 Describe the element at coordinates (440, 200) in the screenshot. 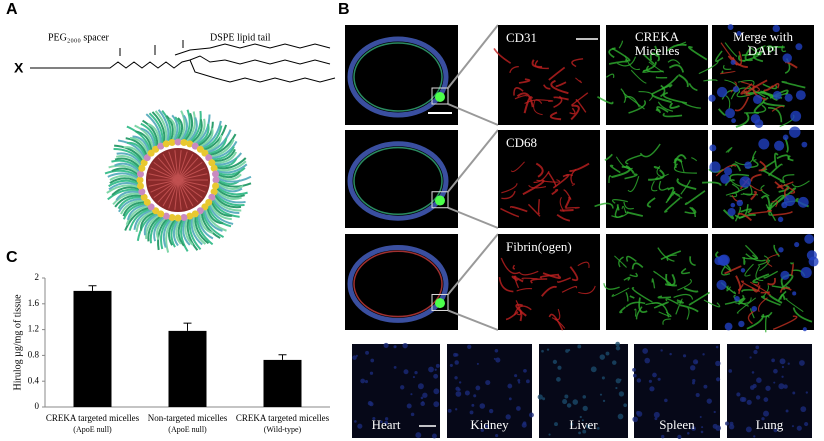

I see `zoom-box` at that location.